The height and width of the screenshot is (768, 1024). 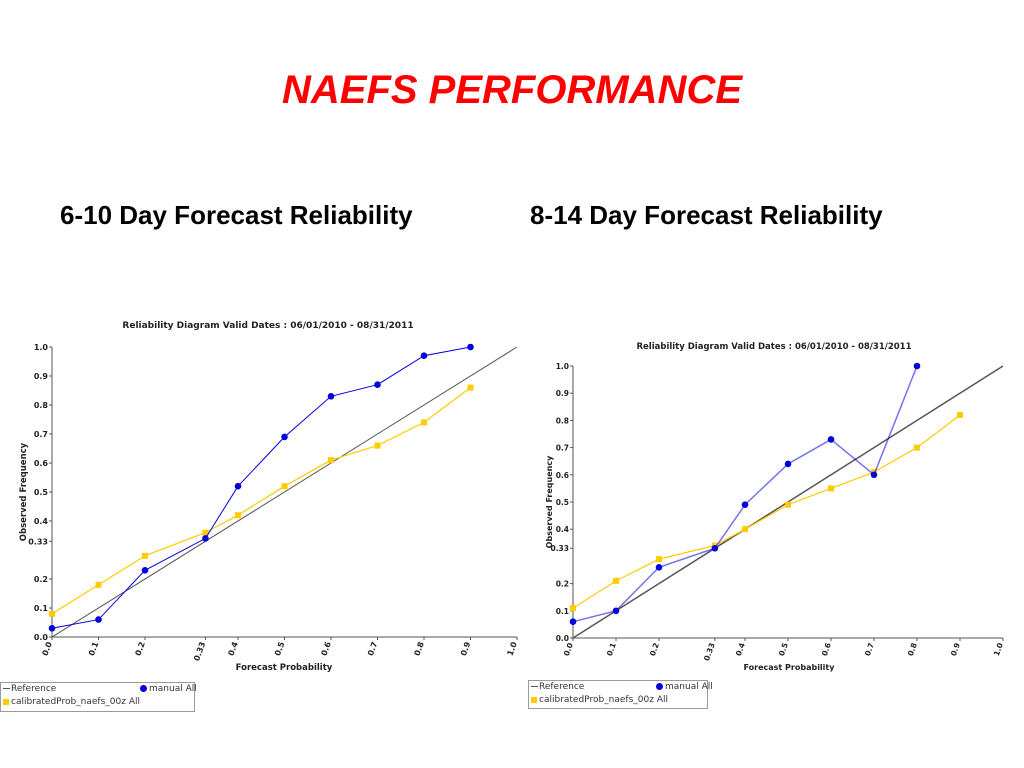 I want to click on manual-series-line, so click(x=745, y=494).